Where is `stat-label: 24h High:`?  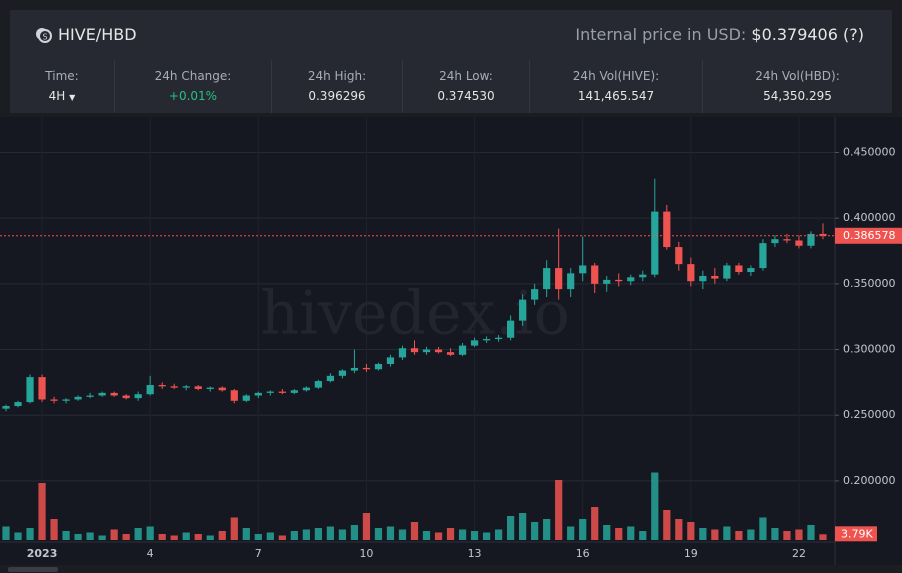 stat-label: 24h High: is located at coordinates (337, 76).